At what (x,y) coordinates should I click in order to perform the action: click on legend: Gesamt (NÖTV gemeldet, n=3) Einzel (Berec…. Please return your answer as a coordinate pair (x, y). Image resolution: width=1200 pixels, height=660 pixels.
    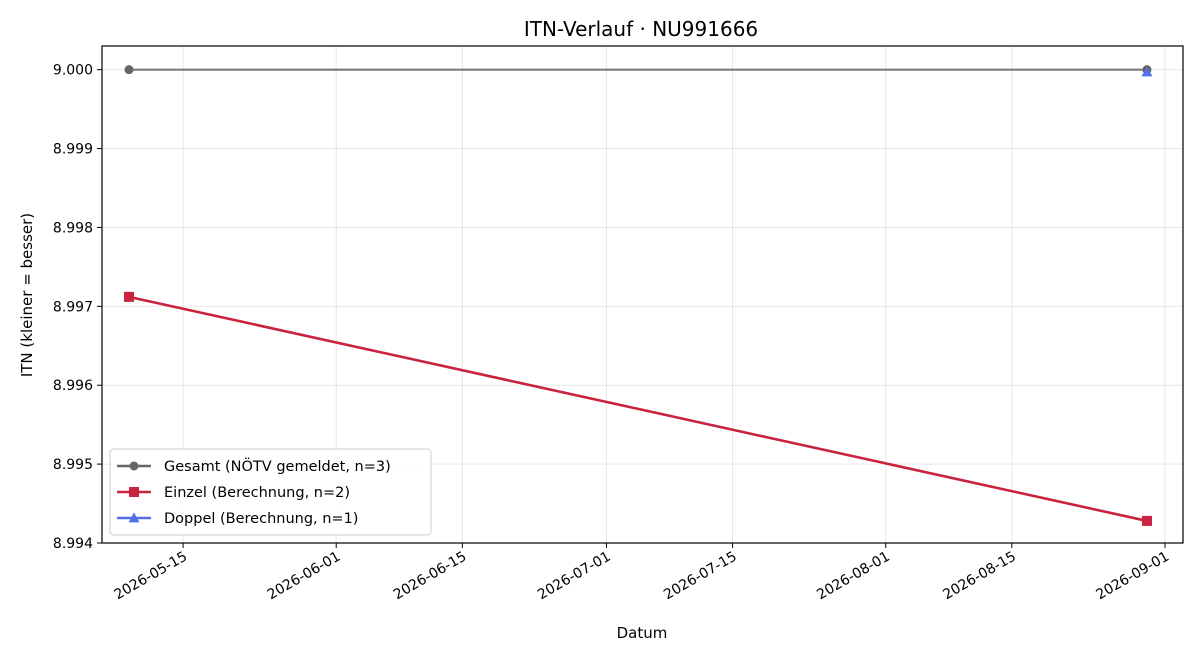
    Looking at the image, I should click on (270, 492).